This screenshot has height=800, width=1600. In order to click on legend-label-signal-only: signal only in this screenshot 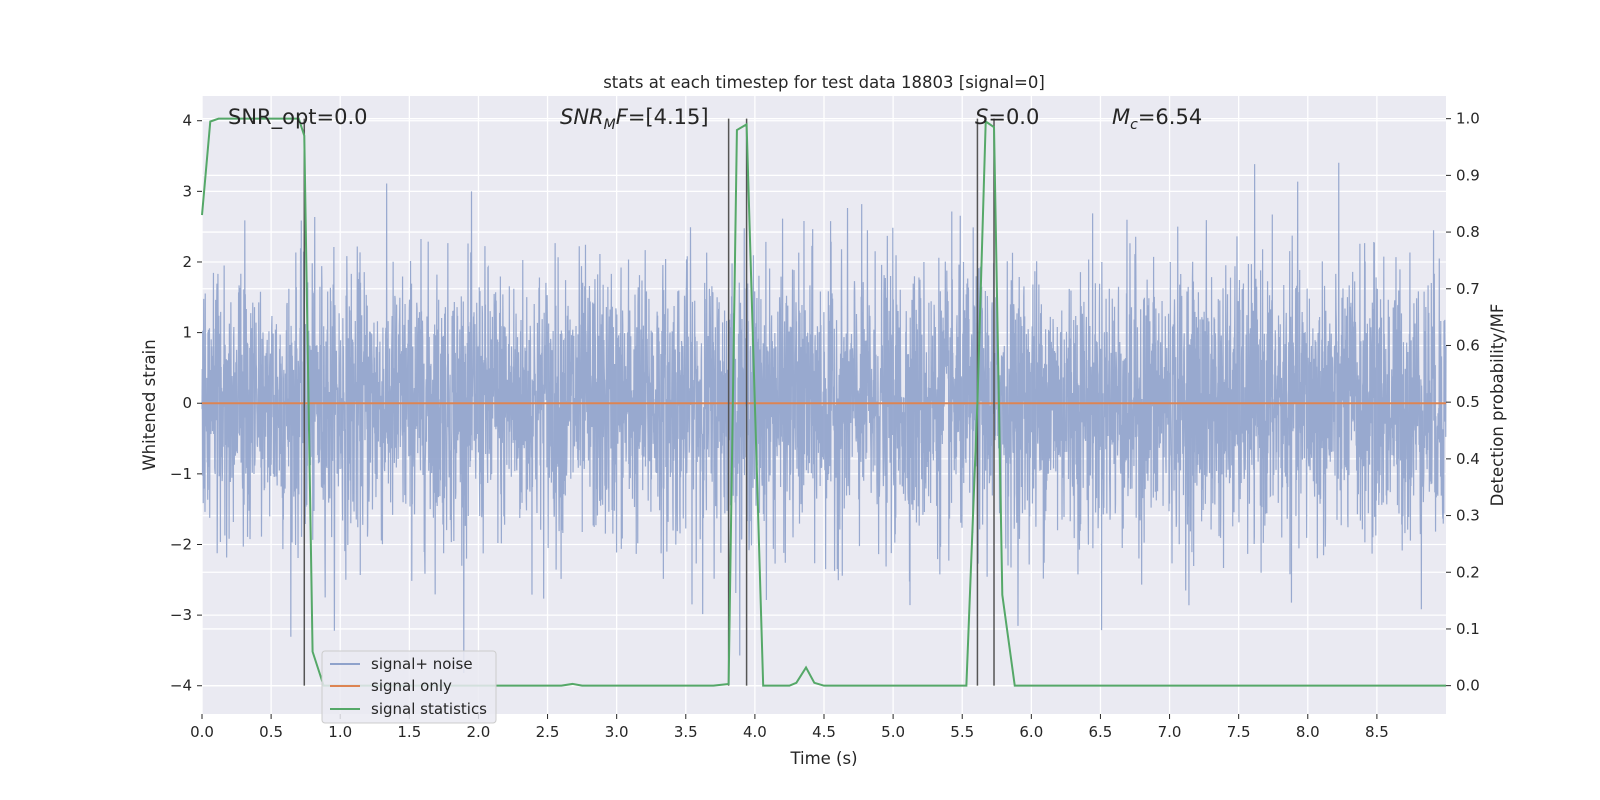, I will do `click(411, 686)`.